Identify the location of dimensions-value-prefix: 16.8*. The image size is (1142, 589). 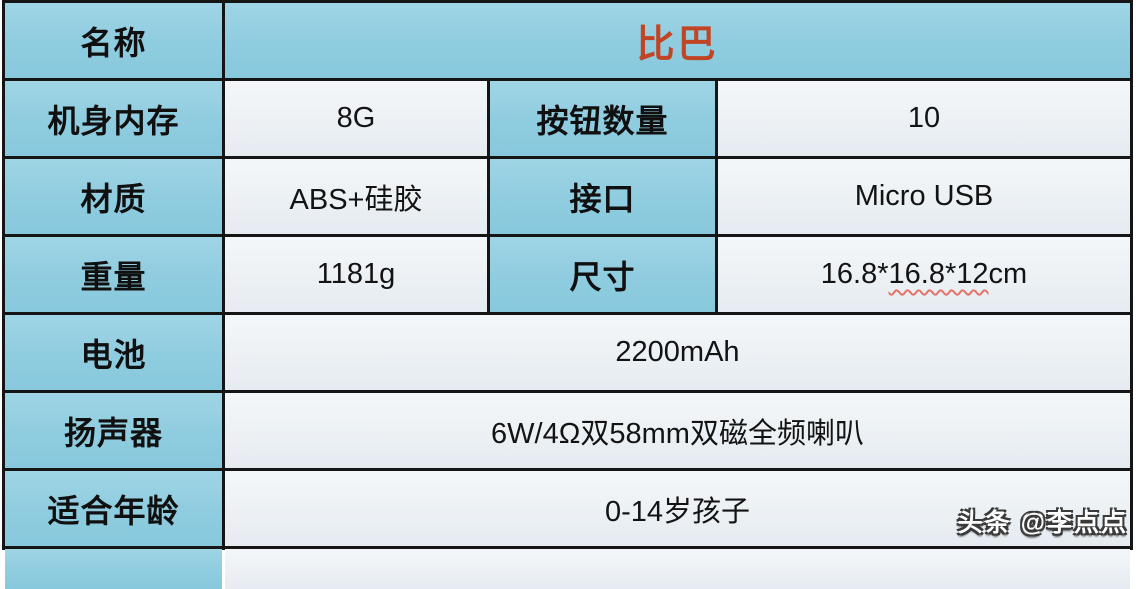
(854, 274).